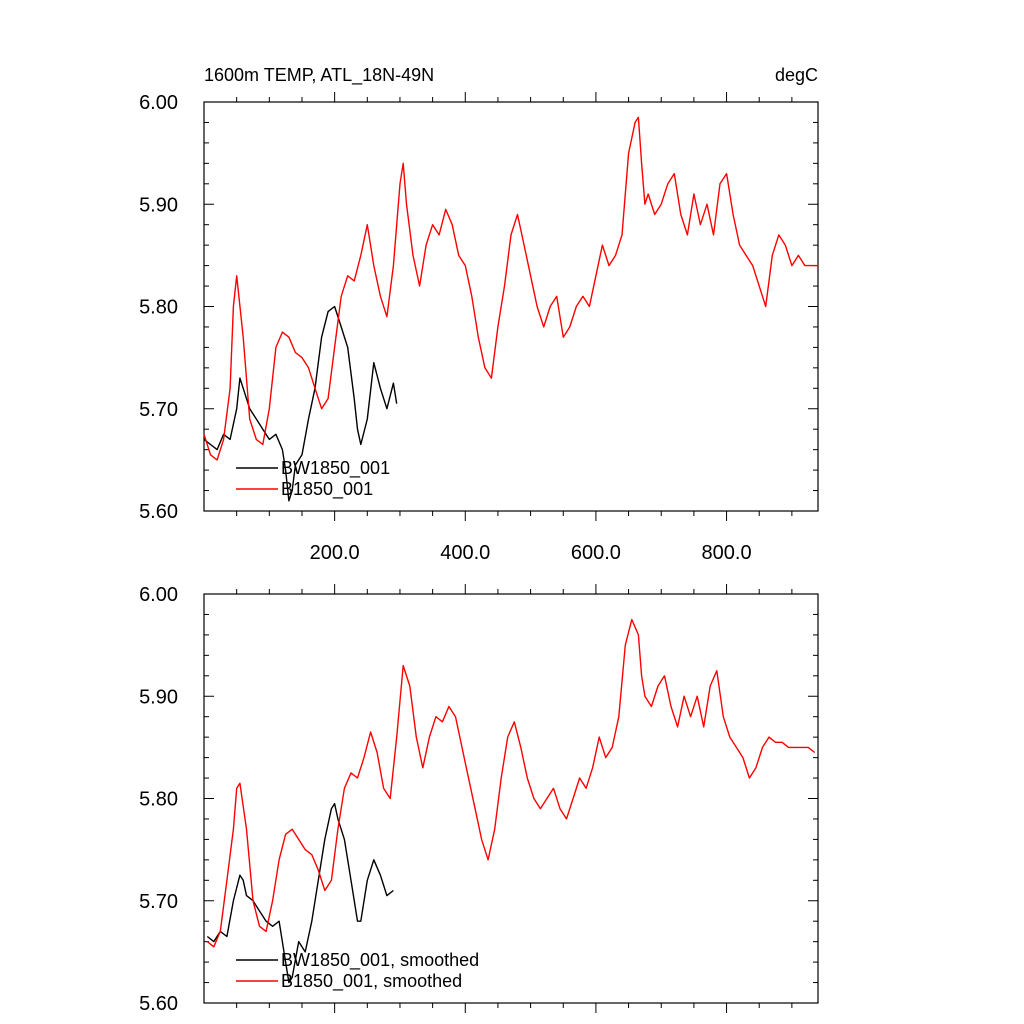 This screenshot has width=1024, height=1024. Describe the element at coordinates (596, 553) in the screenshot. I see `x-tick-label: 600.0` at that location.